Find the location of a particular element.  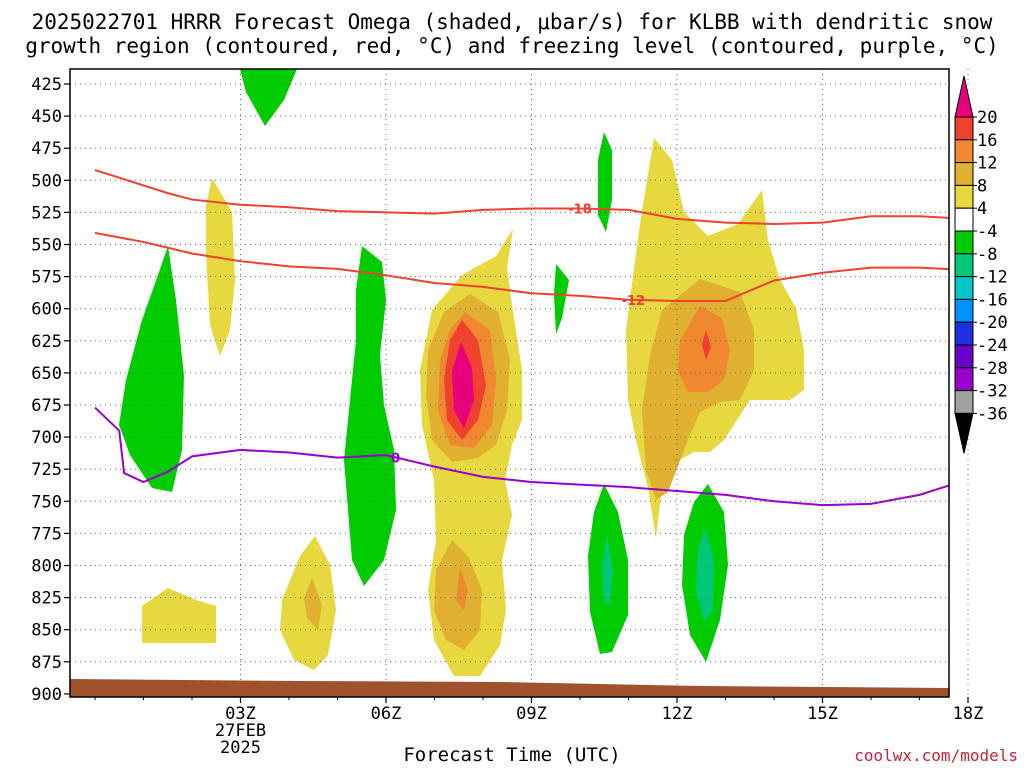

colorbar-label: 12 is located at coordinates (987, 164).